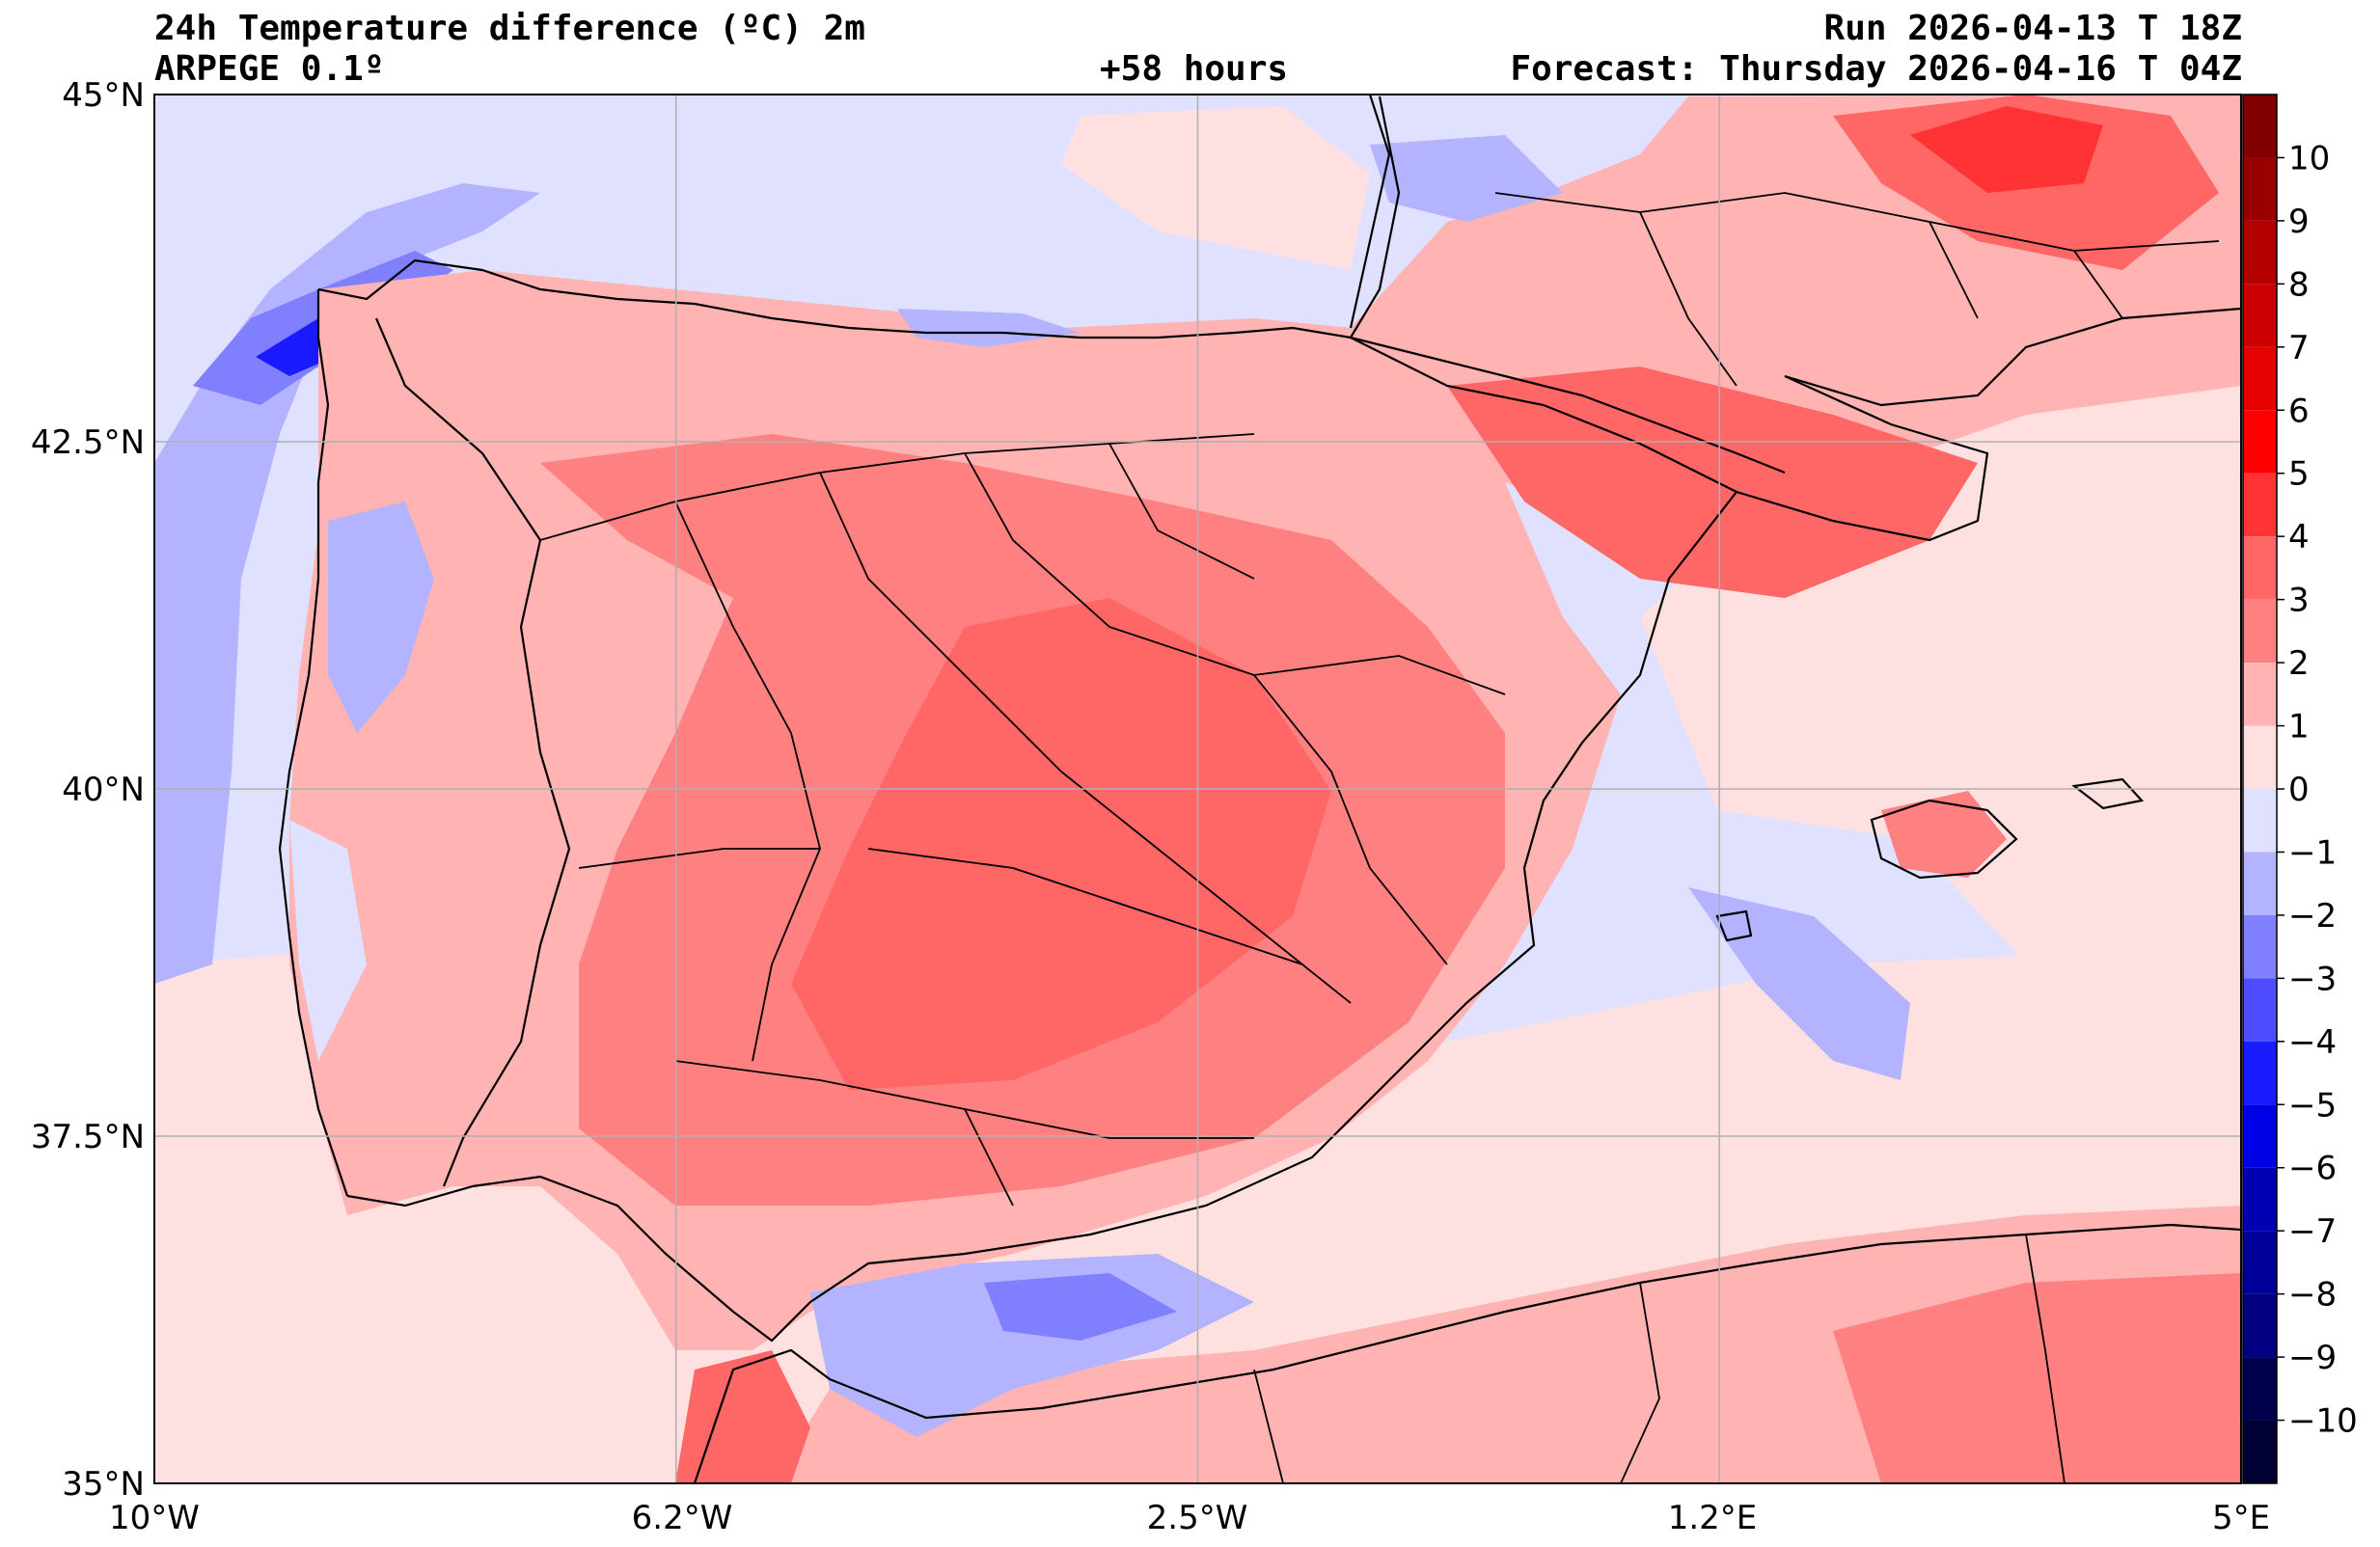 This screenshot has width=2380, height=1547. What do you see at coordinates (2299, 663) in the screenshot?
I see `colorbar-tick-label: 2` at bounding box center [2299, 663].